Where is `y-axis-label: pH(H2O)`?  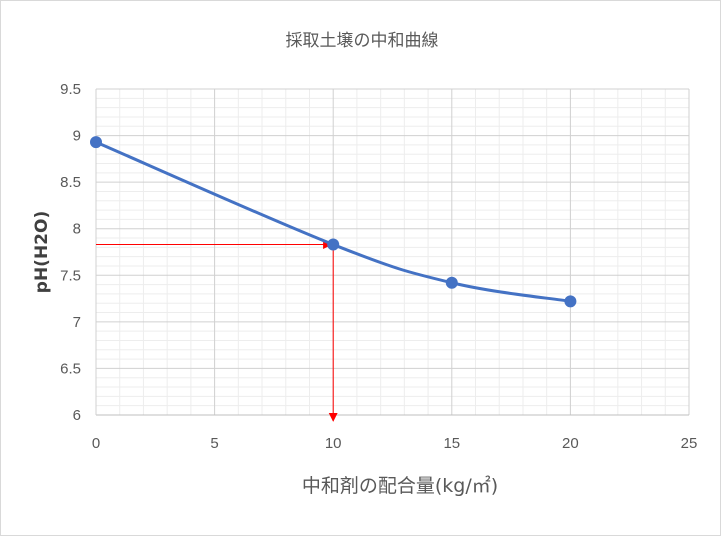
y-axis-label: pH(H2O) is located at coordinates (42, 252).